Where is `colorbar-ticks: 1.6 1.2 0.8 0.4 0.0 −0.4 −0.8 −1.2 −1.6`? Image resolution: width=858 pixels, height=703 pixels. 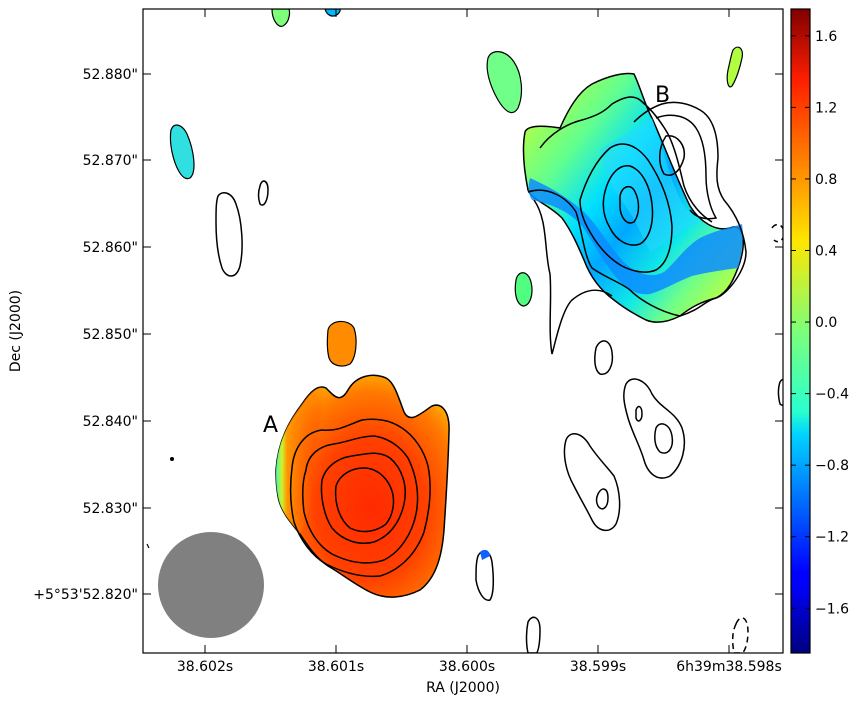 colorbar-ticks: 1.6 1.2 0.8 0.4 0.0 −0.4 −0.8 −1.2 −1.6 is located at coordinates (820, 323).